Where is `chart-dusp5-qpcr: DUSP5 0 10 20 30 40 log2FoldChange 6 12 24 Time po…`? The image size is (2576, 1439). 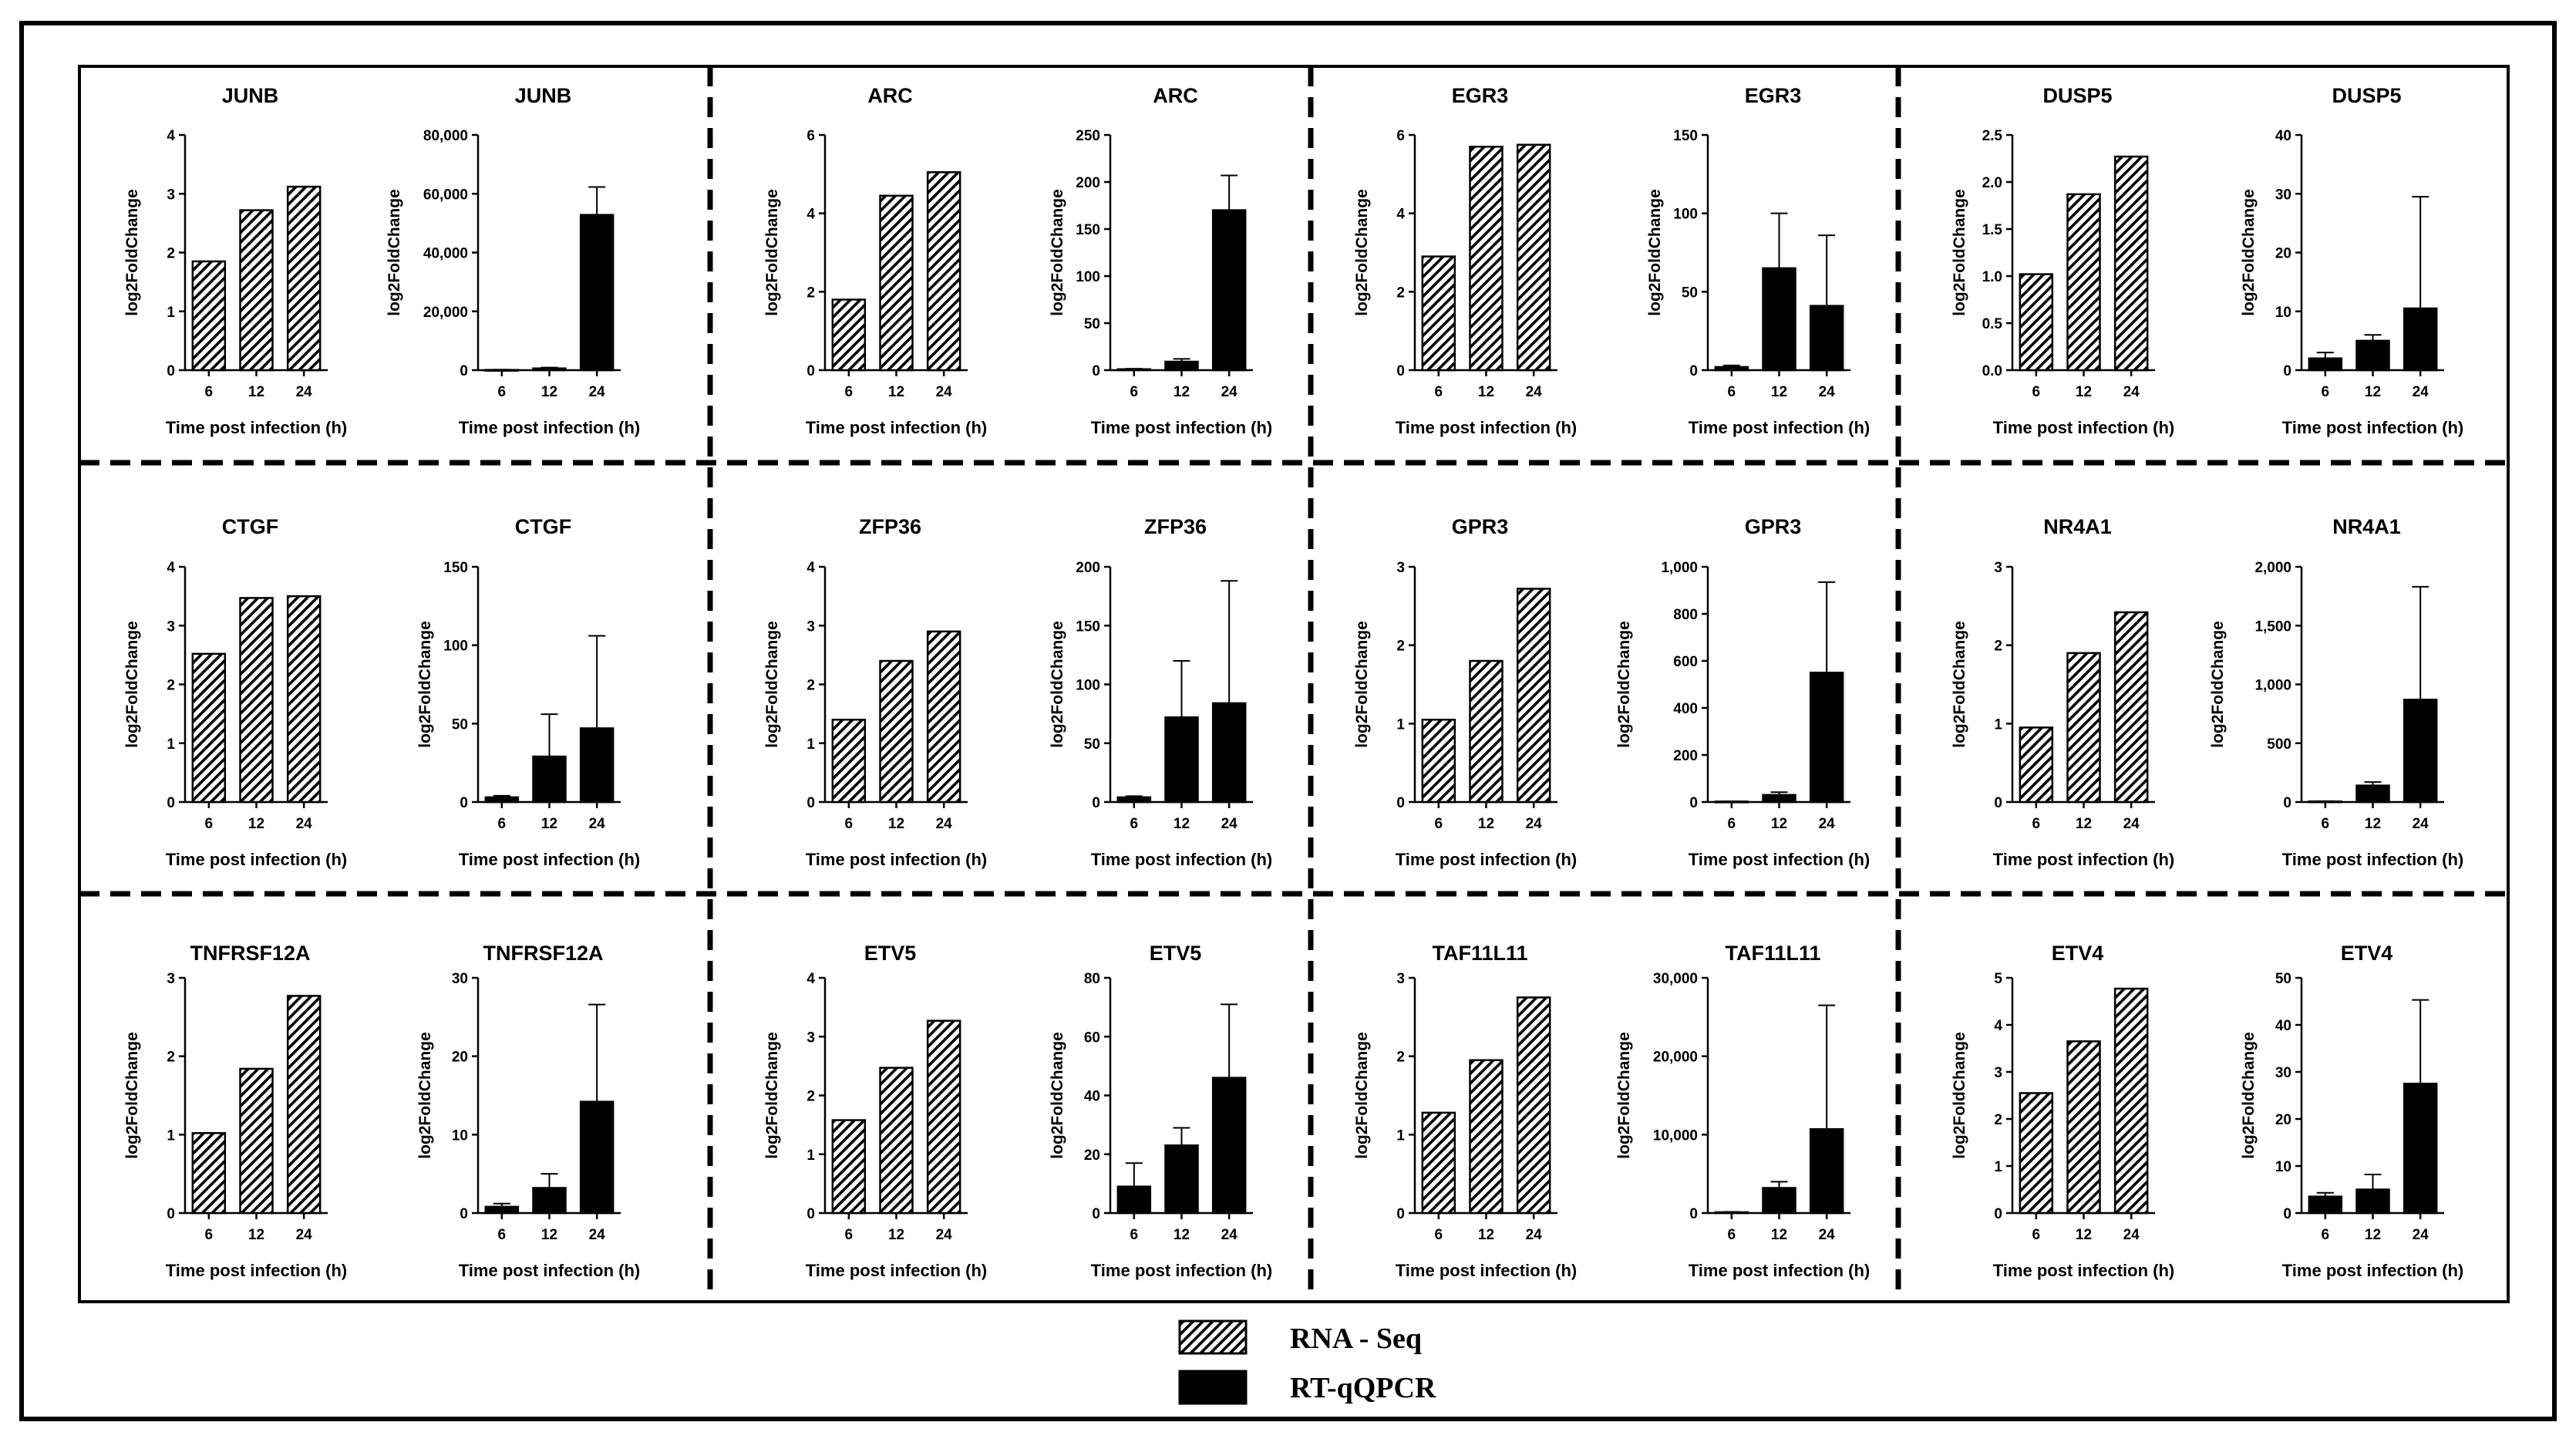
chart-dusp5-qpcr: DUSP5 0 10 20 30 40 log2FoldChange 6 12 24 Time po… is located at coordinates (2352, 260).